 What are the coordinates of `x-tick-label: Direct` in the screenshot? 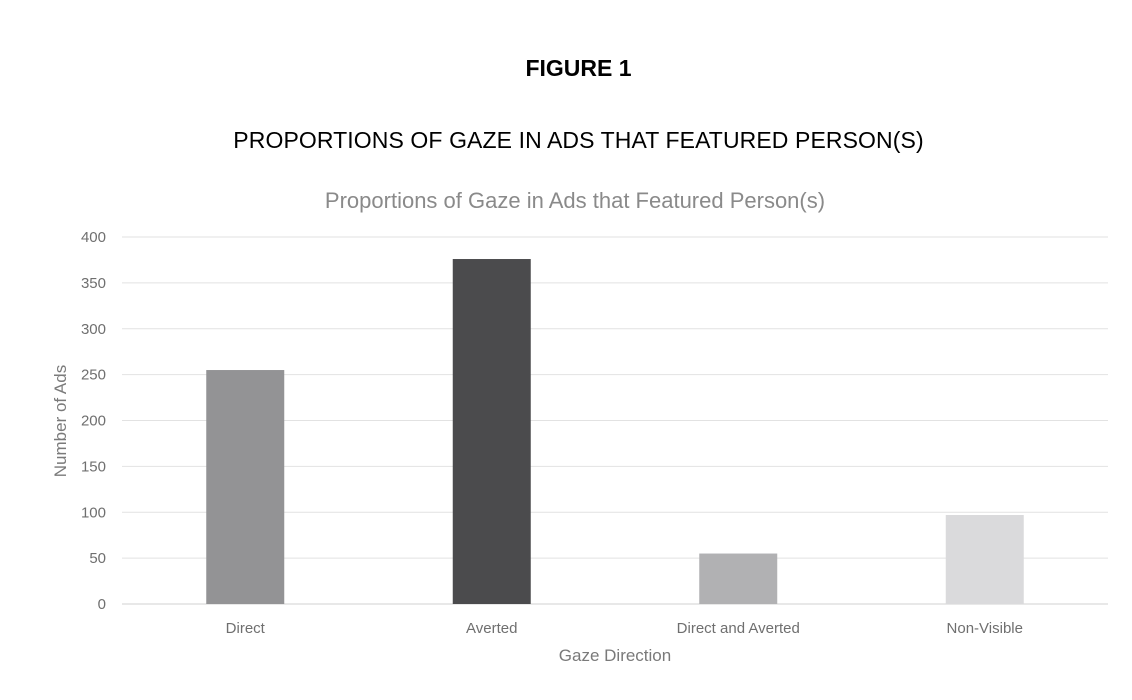 It's located at (246, 628).